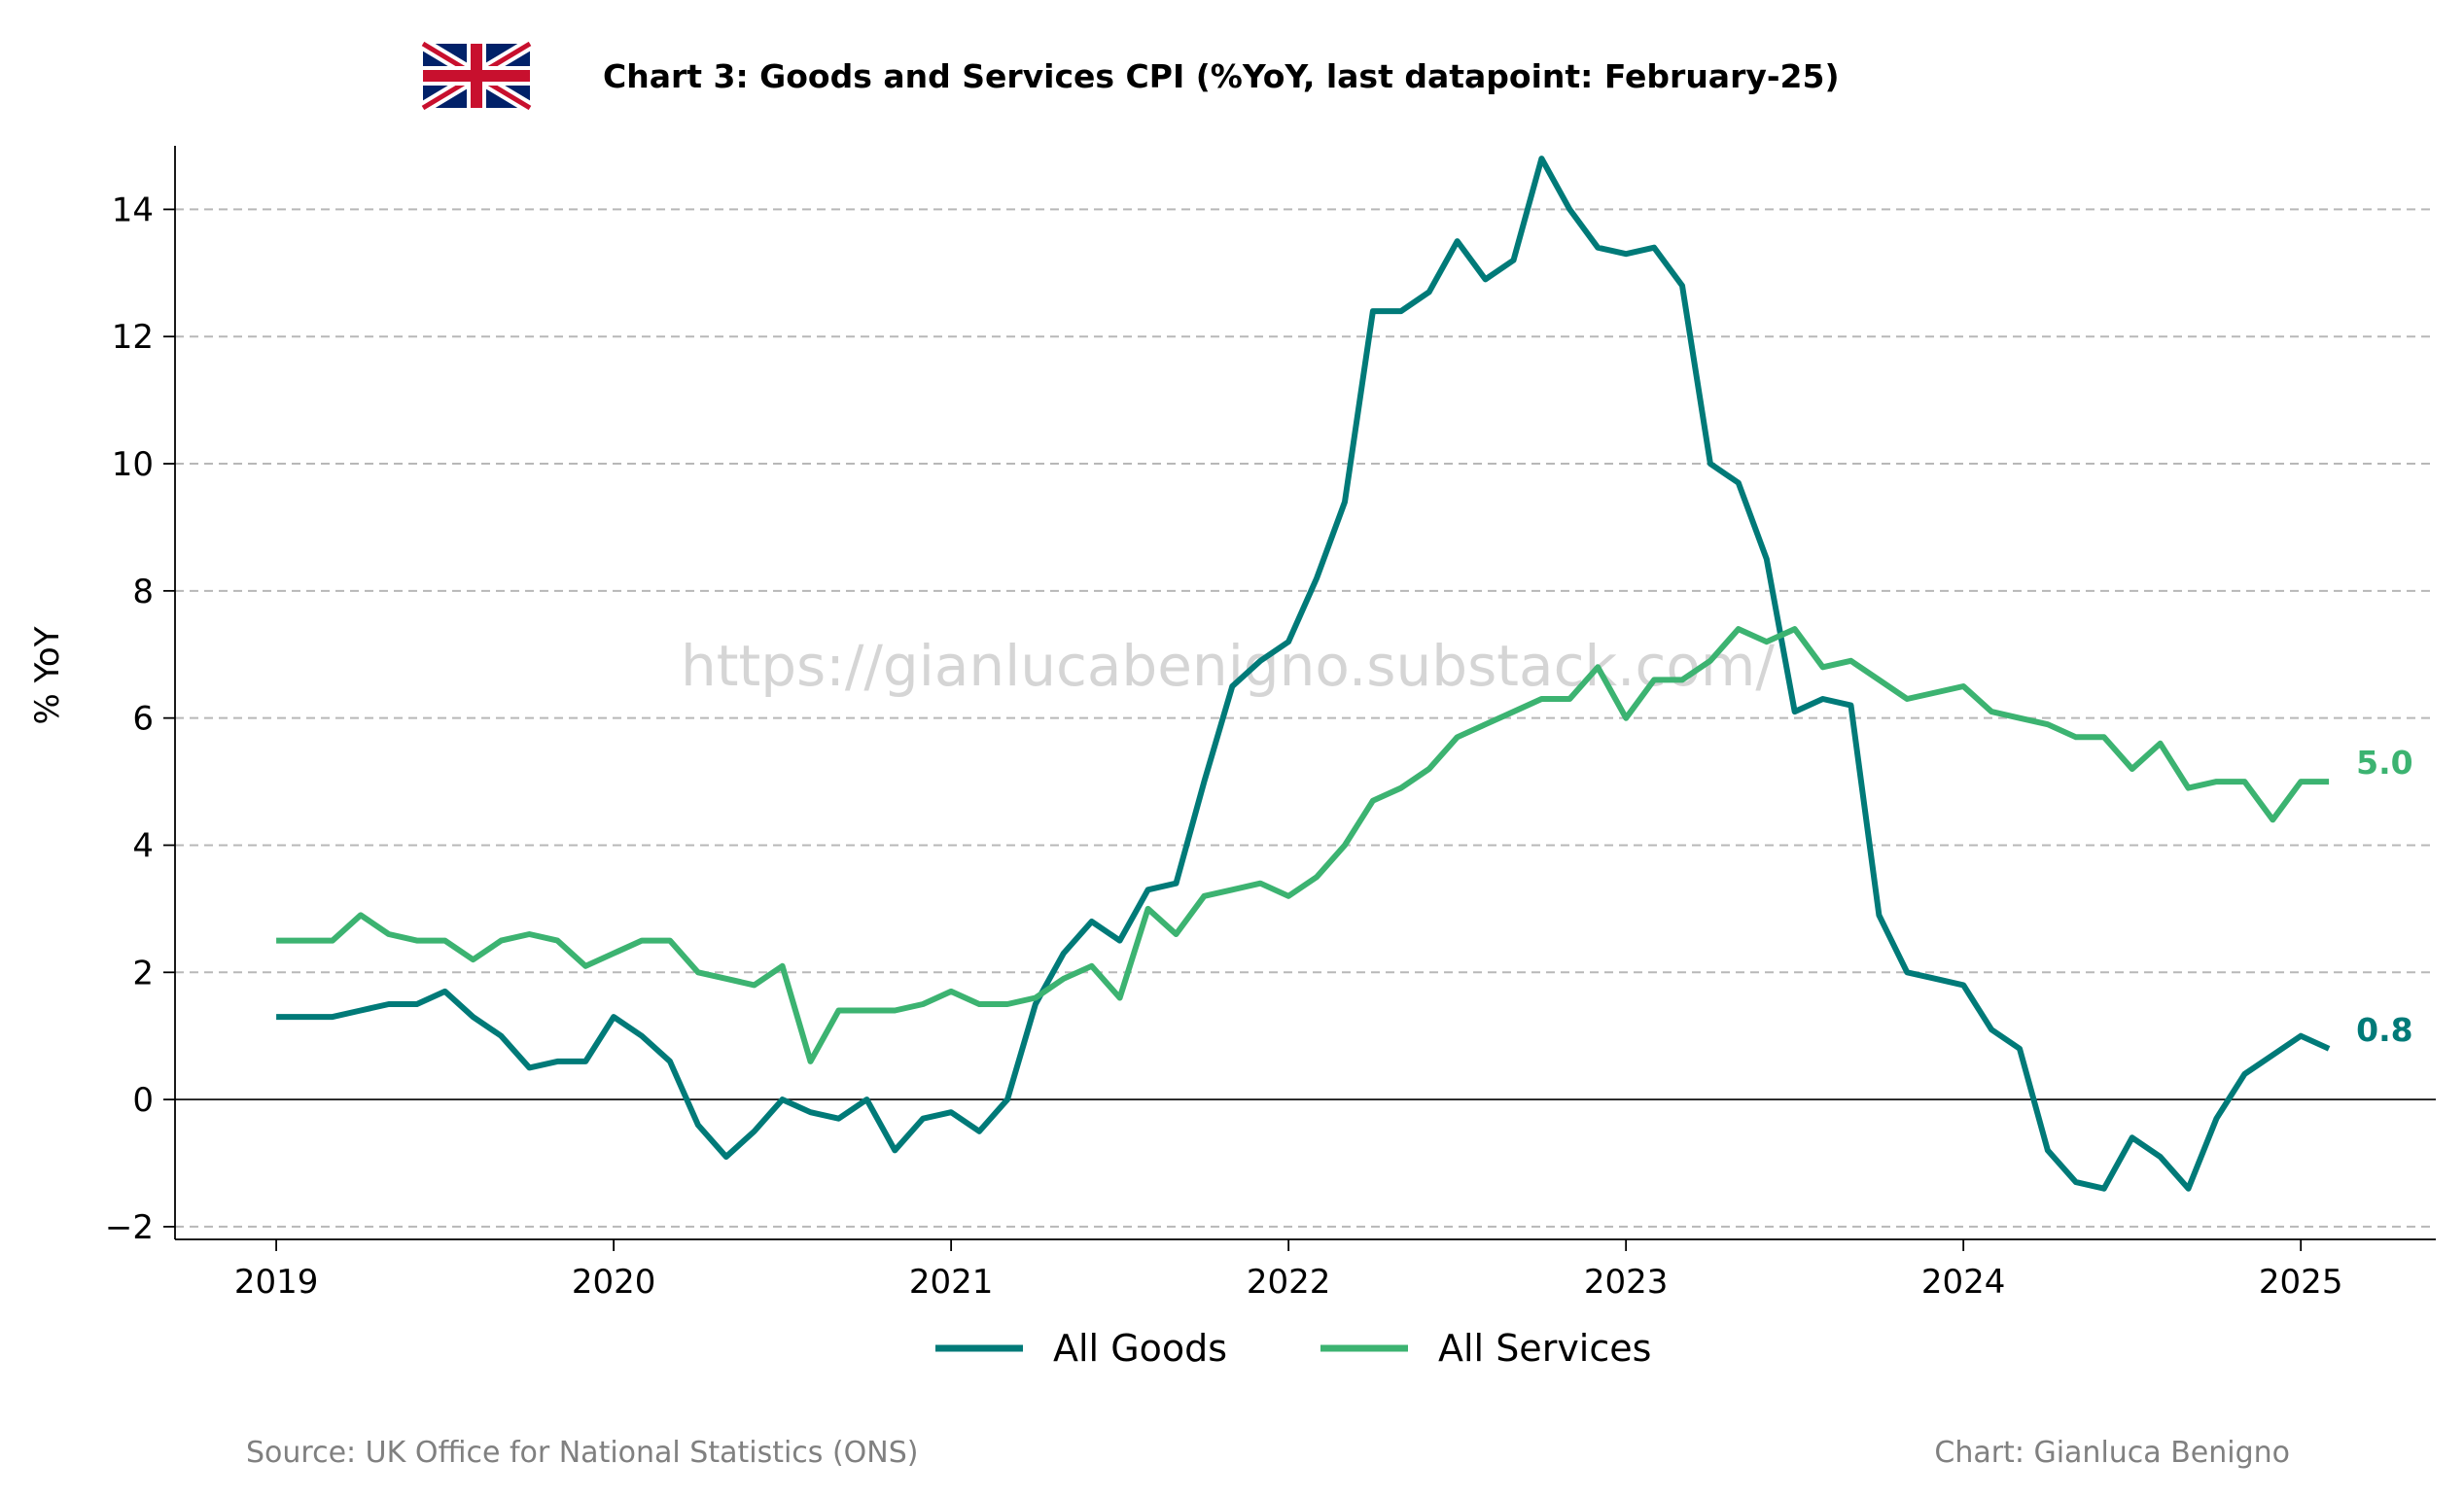 This screenshot has width=2464, height=1497. What do you see at coordinates (133, 337) in the screenshot?
I see `y-tick-label: 12` at bounding box center [133, 337].